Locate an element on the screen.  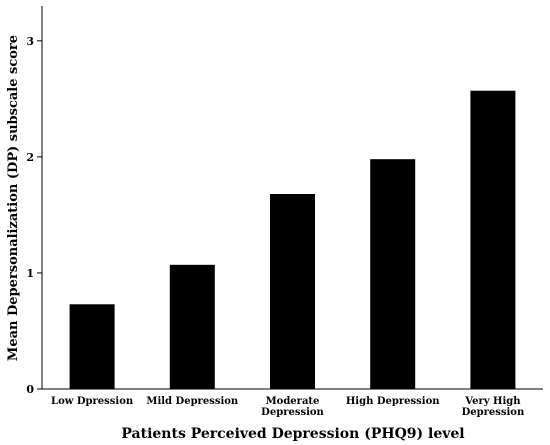
x-tick-label: Low Dpression is located at coordinates (92, 401).